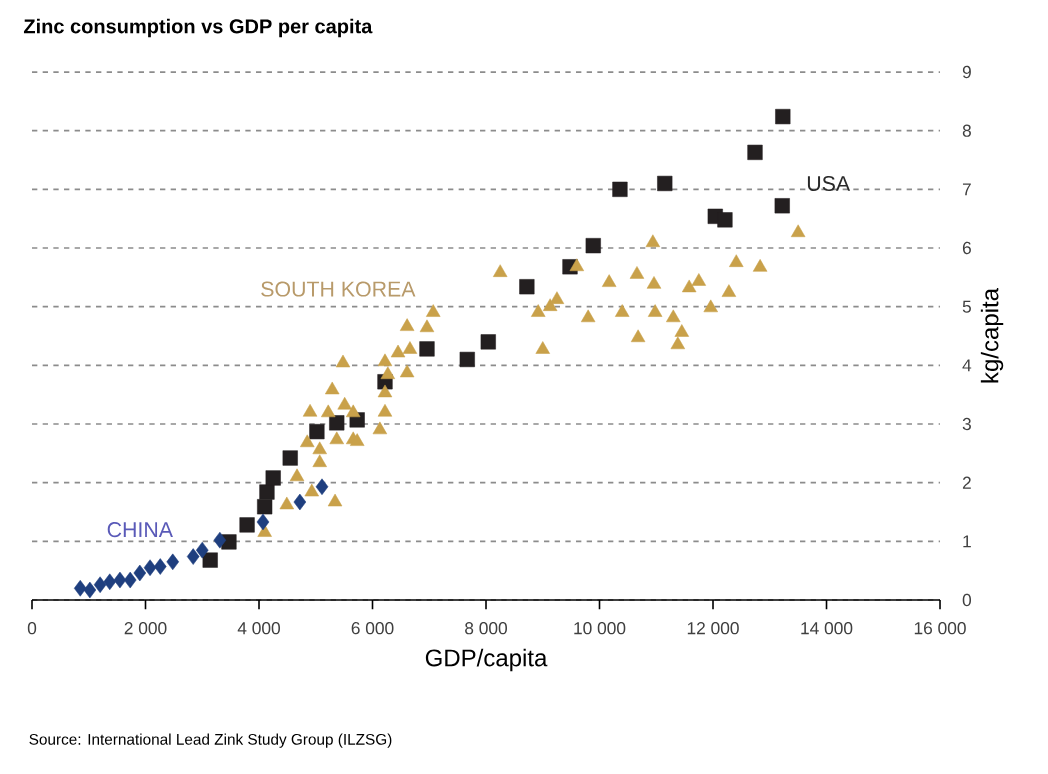 The height and width of the screenshot is (774, 1048). What do you see at coordinates (486, 660) in the screenshot?
I see `x-axis-title: GDP/capita` at bounding box center [486, 660].